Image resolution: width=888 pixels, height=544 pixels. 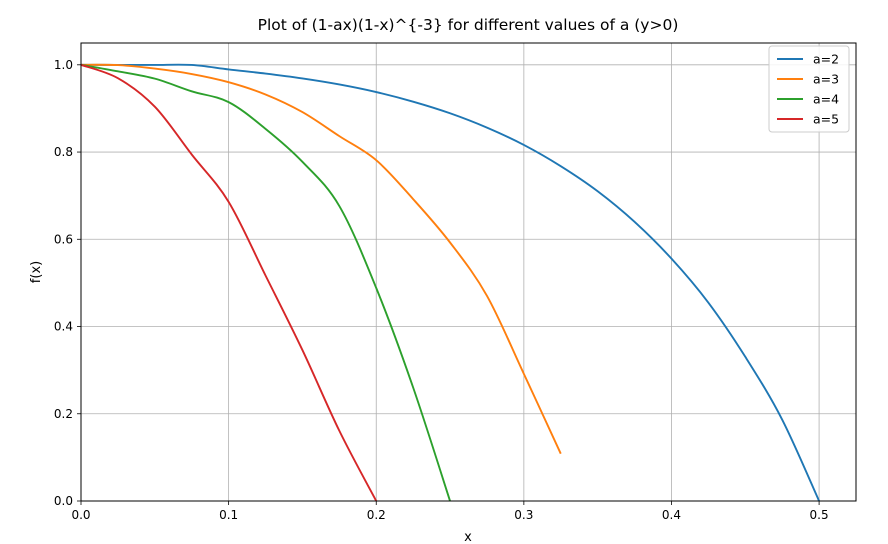 I want to click on y-tick-label: 1.0, so click(x=63, y=65).